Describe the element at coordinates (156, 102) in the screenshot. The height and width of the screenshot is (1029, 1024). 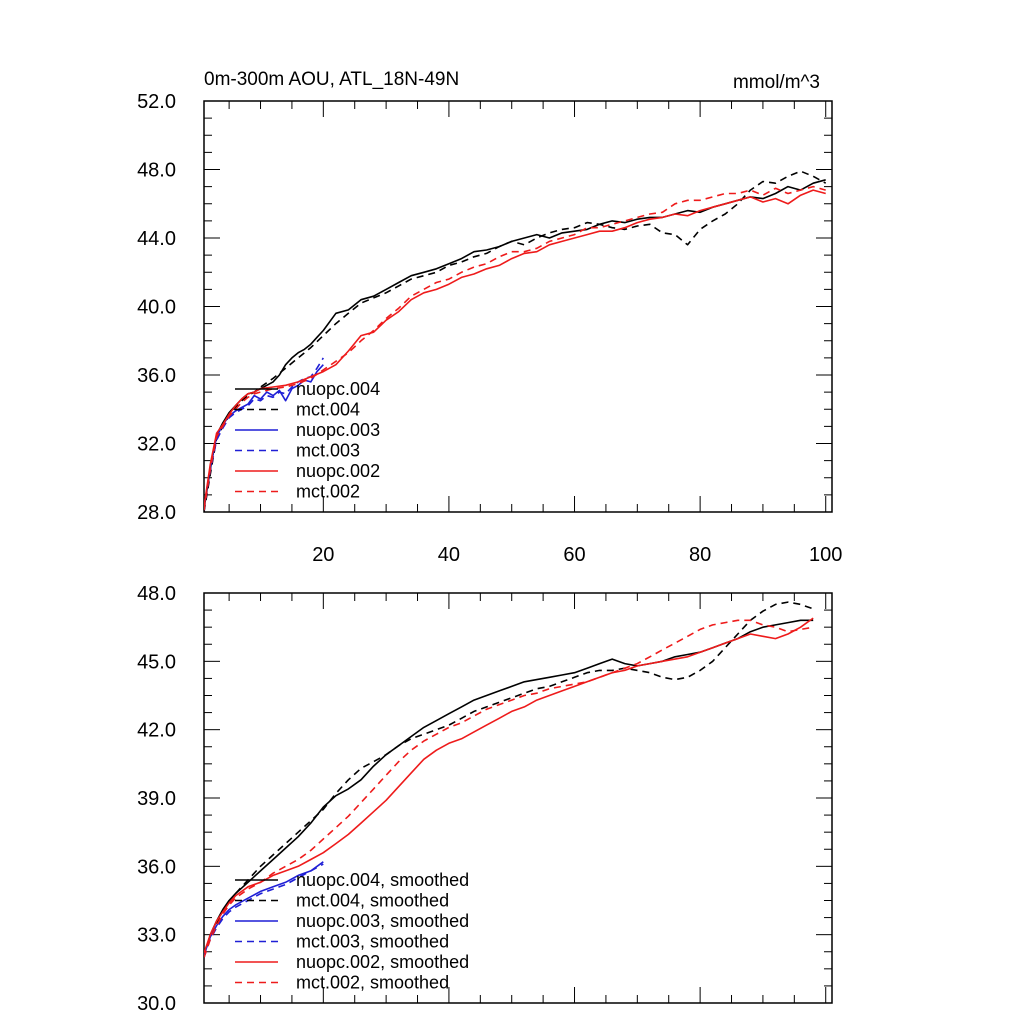
I see `y-tick-label: 52.0` at that location.